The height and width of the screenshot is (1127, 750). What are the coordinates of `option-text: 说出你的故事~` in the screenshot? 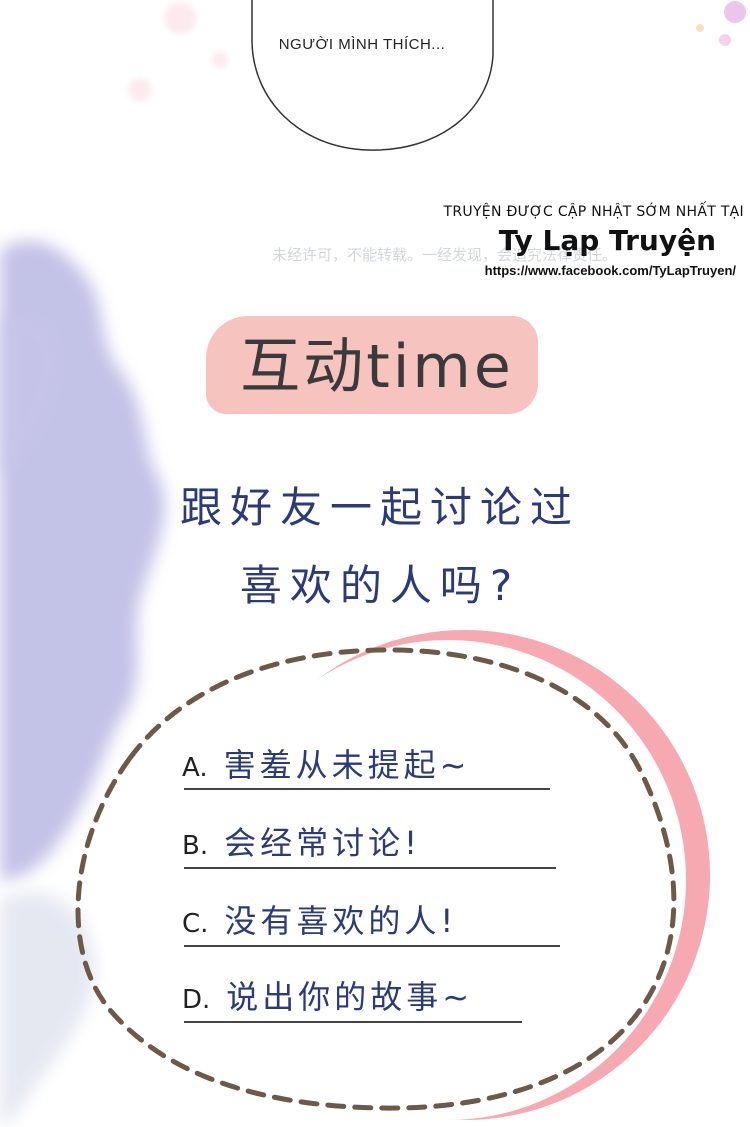 It's located at (350, 997).